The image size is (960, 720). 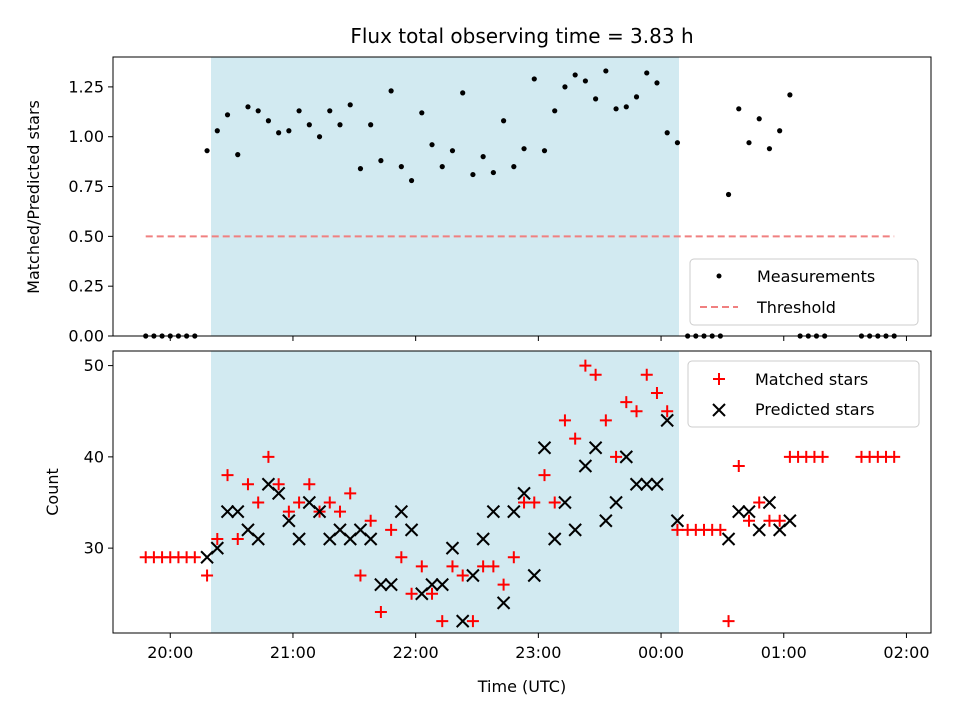 What do you see at coordinates (804, 292) in the screenshot?
I see `top-legend-box` at bounding box center [804, 292].